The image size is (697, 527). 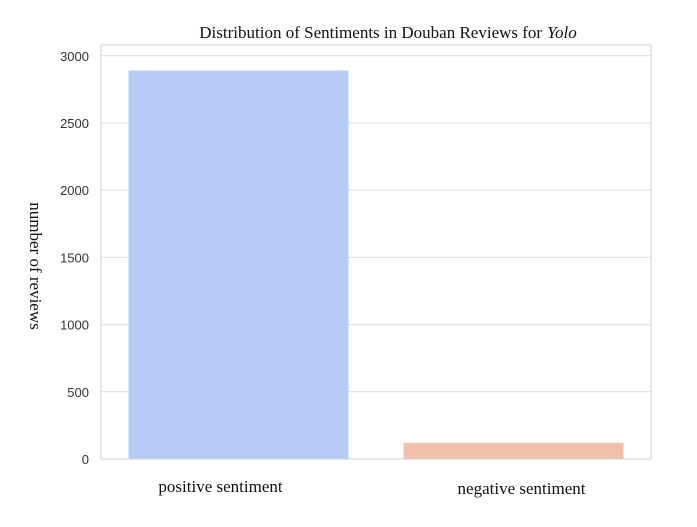 What do you see at coordinates (35, 265) in the screenshot?
I see `y-axis-label: number of reviews` at bounding box center [35, 265].